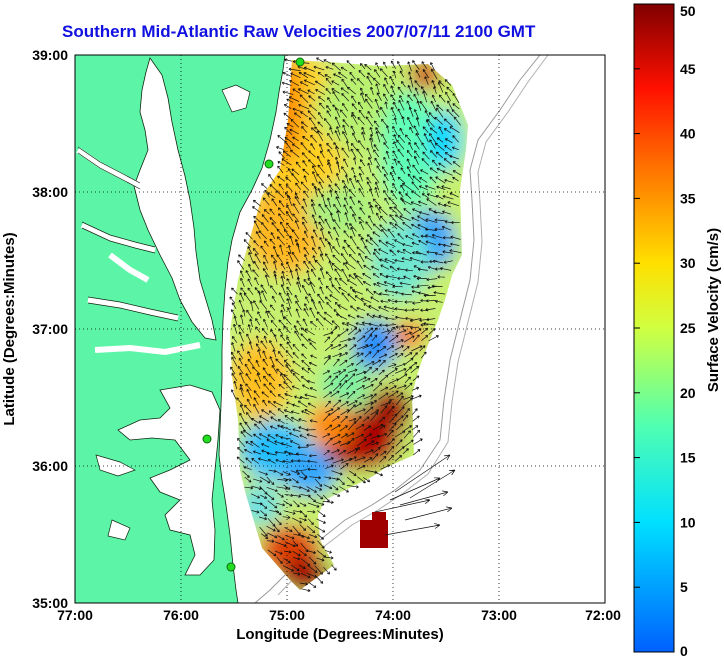 Image resolution: width=724 pixels, height=659 pixels. What do you see at coordinates (175, 199) in the screenshot?
I see `chesapeake-bay` at bounding box center [175, 199].